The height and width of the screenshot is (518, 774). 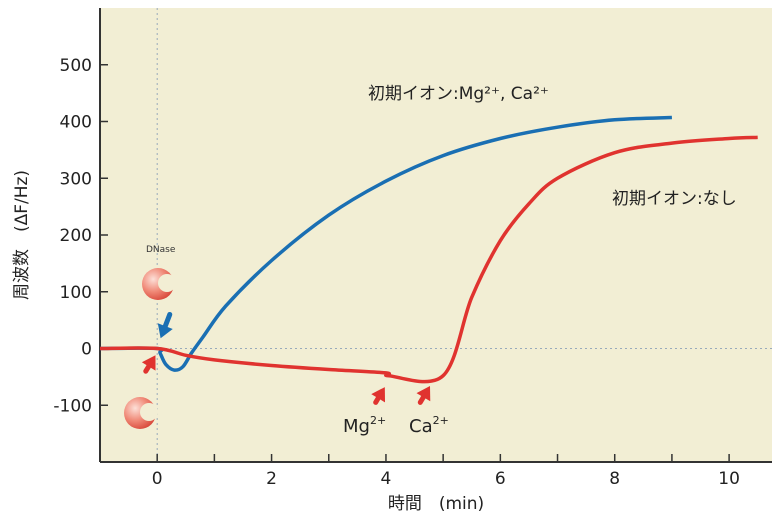 What do you see at coordinates (277, 348) in the screenshot?
I see `markers` at bounding box center [277, 348].